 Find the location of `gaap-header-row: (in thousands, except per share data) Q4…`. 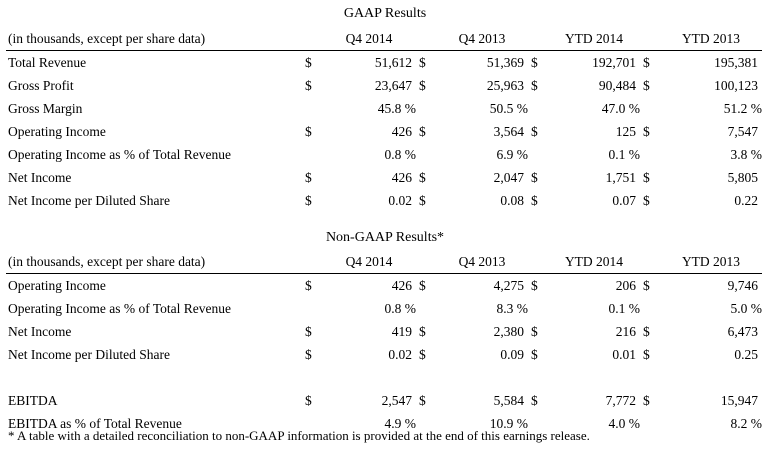

gaap-header-row: (in thousands, except per share data) Q4… is located at coordinates (384, 39).